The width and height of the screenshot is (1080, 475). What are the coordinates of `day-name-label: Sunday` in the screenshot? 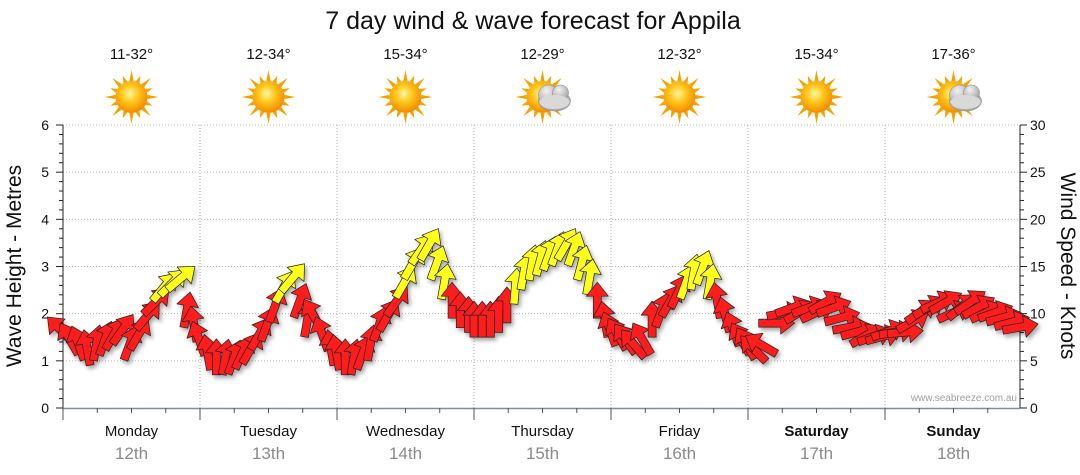 It's located at (953, 431).